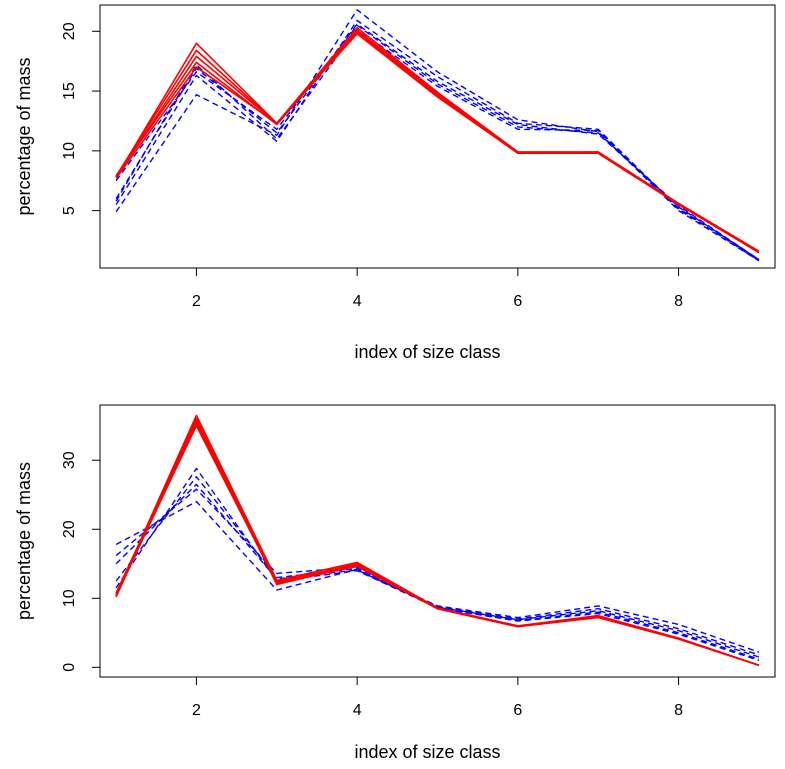  Describe the element at coordinates (678, 301) in the screenshot. I see `chart-0-x-tick-label: 8` at that location.